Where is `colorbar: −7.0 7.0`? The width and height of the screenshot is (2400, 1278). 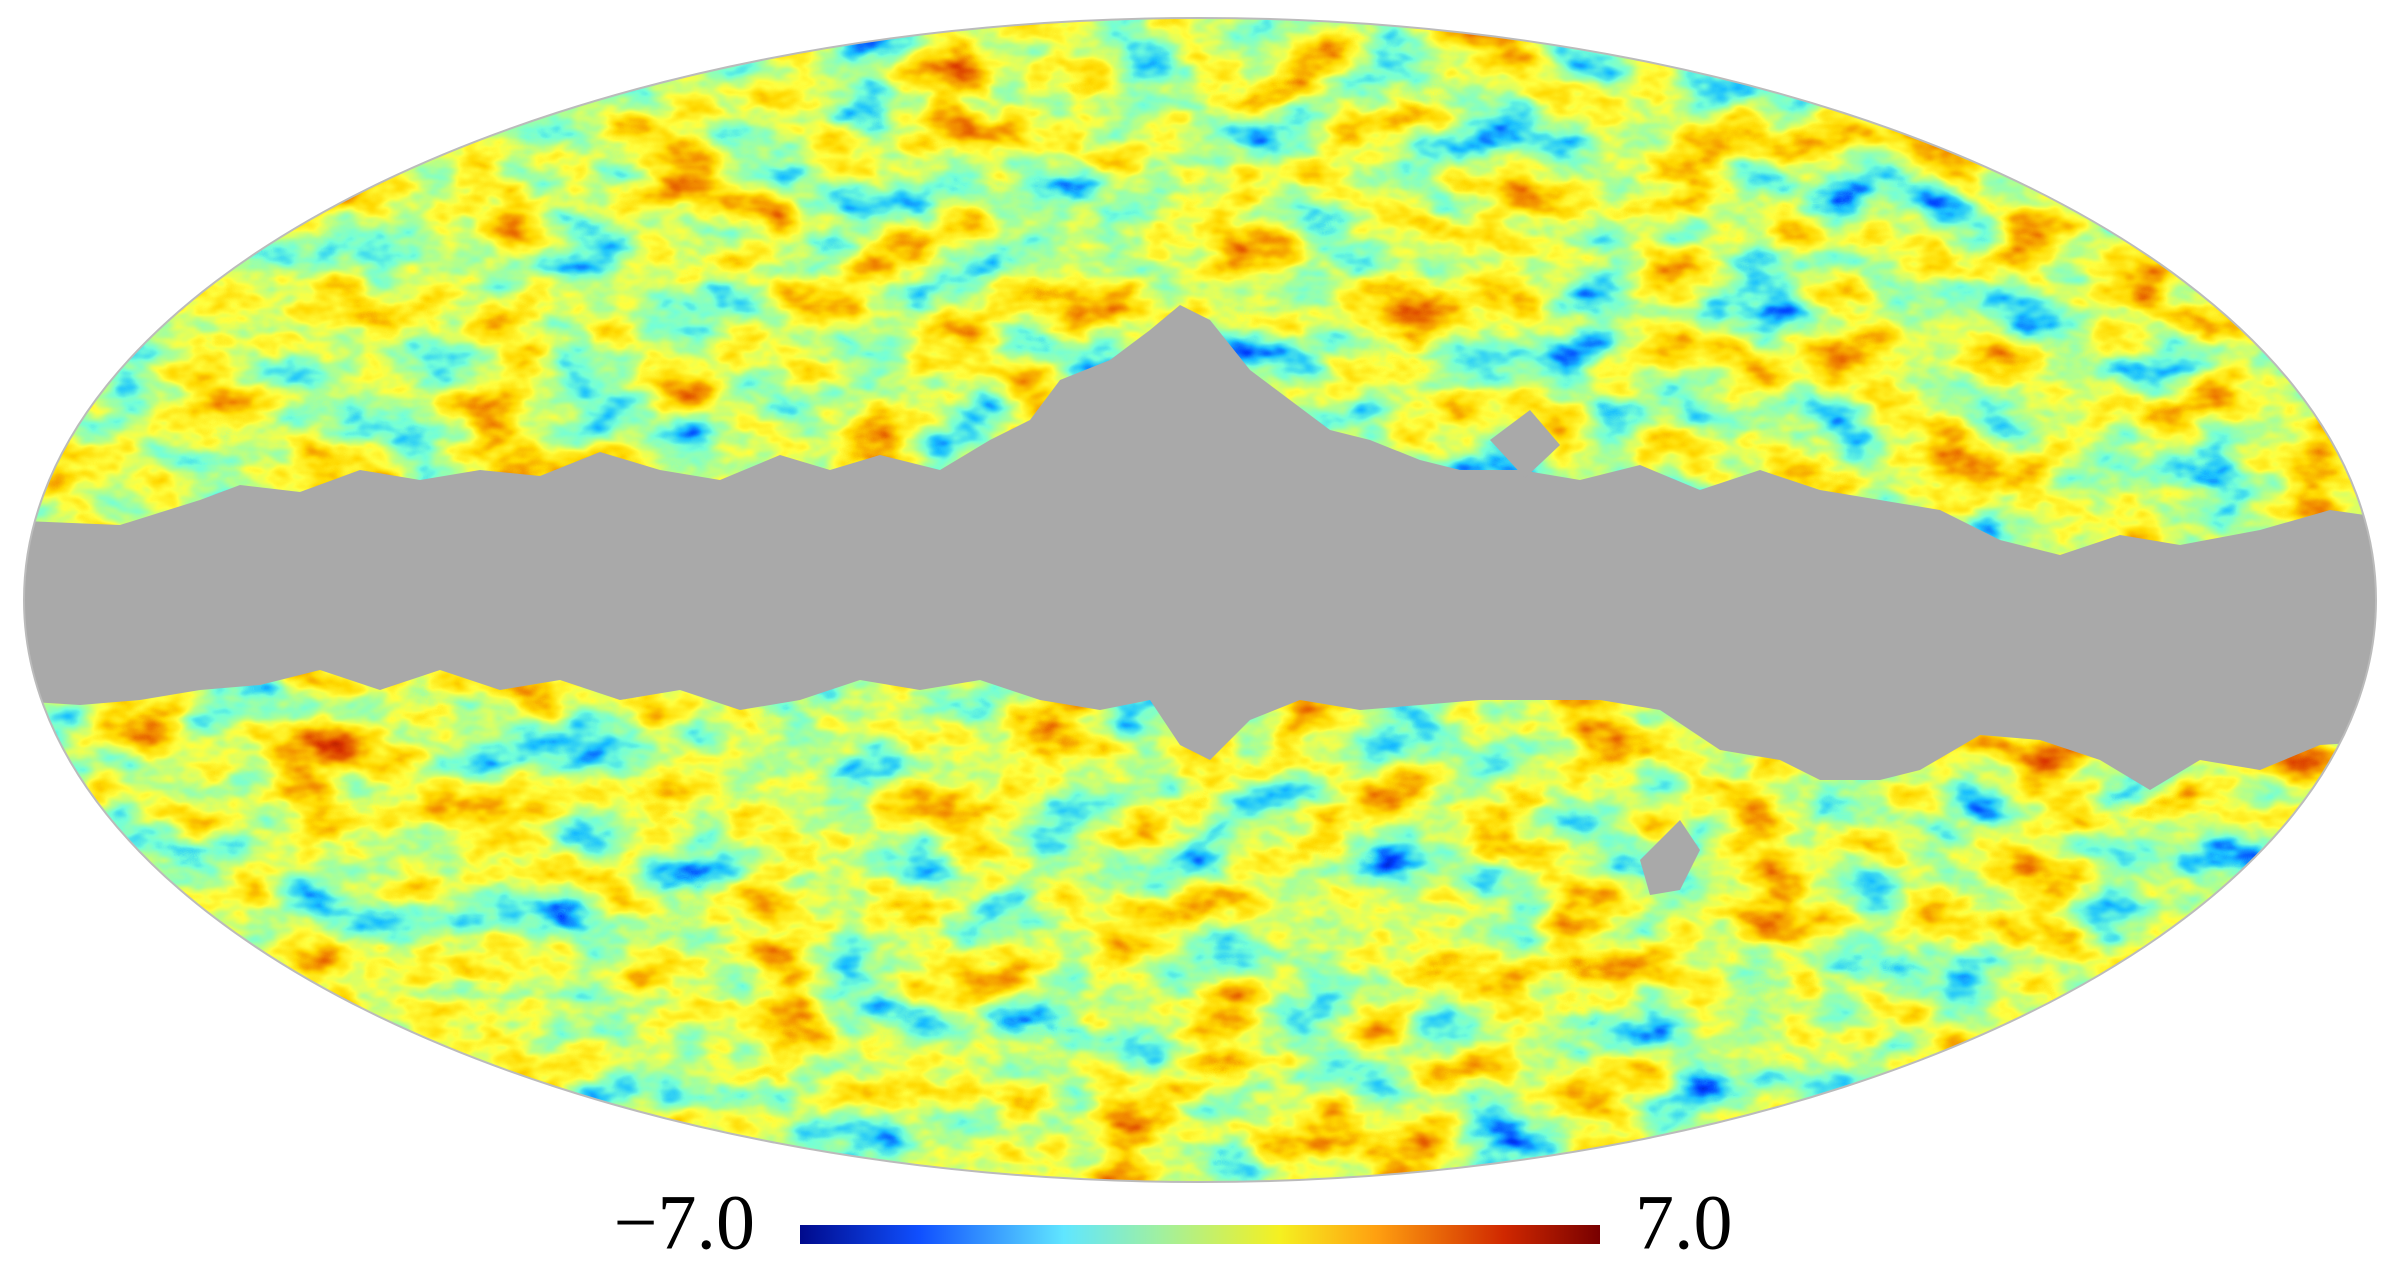
colorbar: −7.0 7.0 is located at coordinates (1173, 1221).